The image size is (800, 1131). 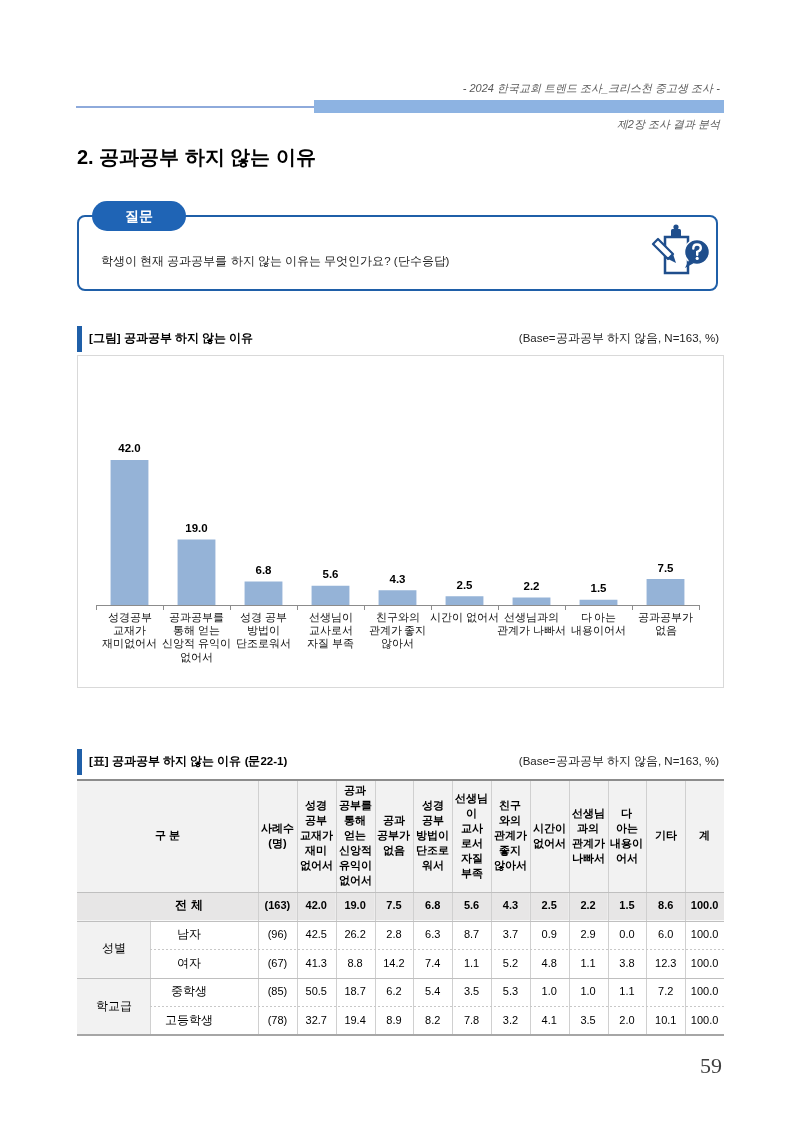 What do you see at coordinates (355, 835) in the screenshot?
I see `x-tick-label: 공과 공부를 통해 얻는 신앙적 유익이 없어서` at bounding box center [355, 835].